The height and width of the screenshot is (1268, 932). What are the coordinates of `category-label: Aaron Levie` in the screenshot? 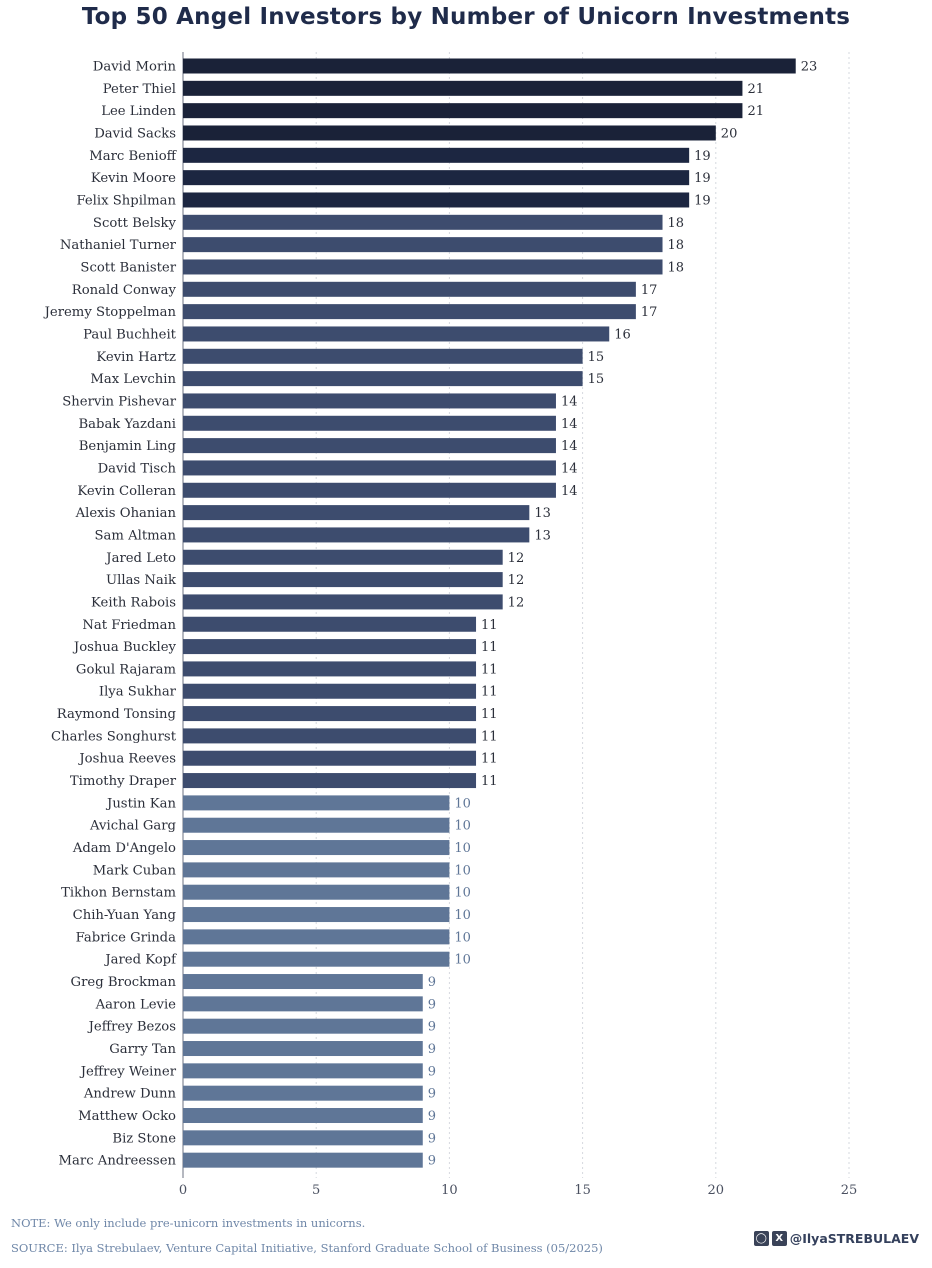 It's located at (136, 1004).